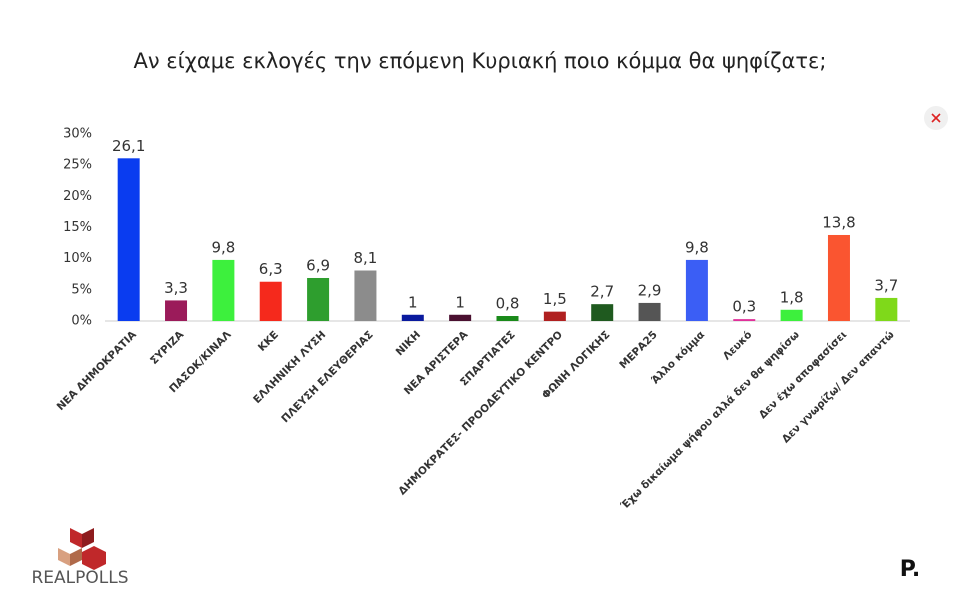 This screenshot has width=960, height=606. I want to click on value-label: 6,3, so click(271, 269).